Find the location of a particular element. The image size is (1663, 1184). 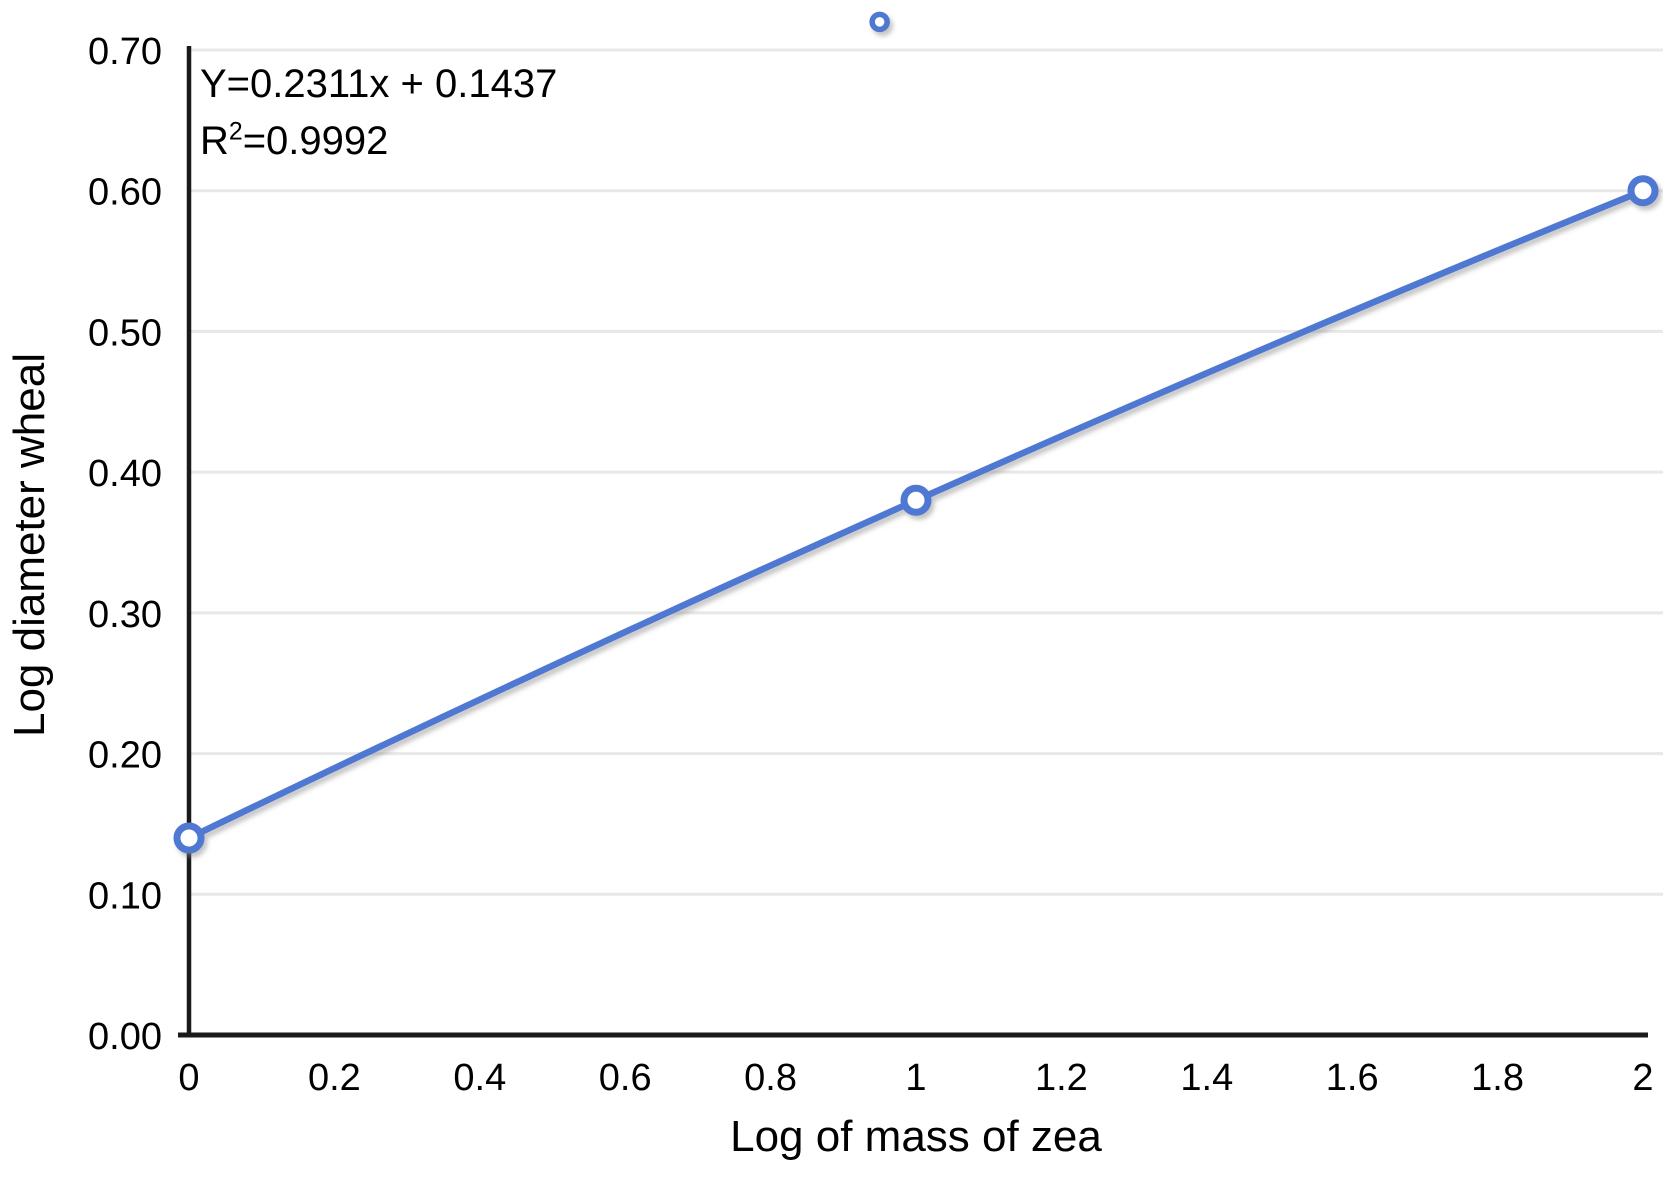

x-axis-title: Log of mass of zea is located at coordinates (916, 1136).